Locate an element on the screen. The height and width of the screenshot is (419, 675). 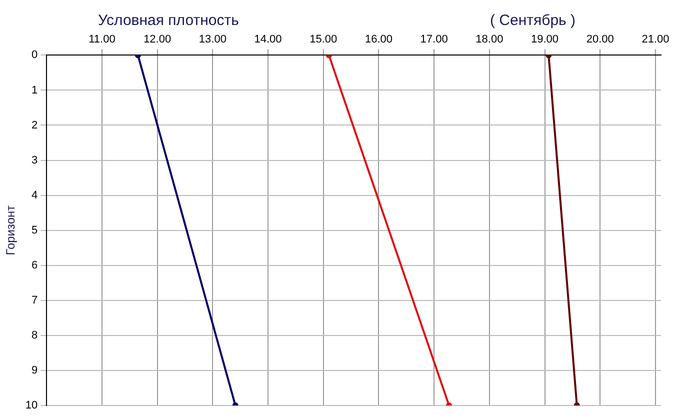
y-axis-title: Горизонт is located at coordinates (11, 230).